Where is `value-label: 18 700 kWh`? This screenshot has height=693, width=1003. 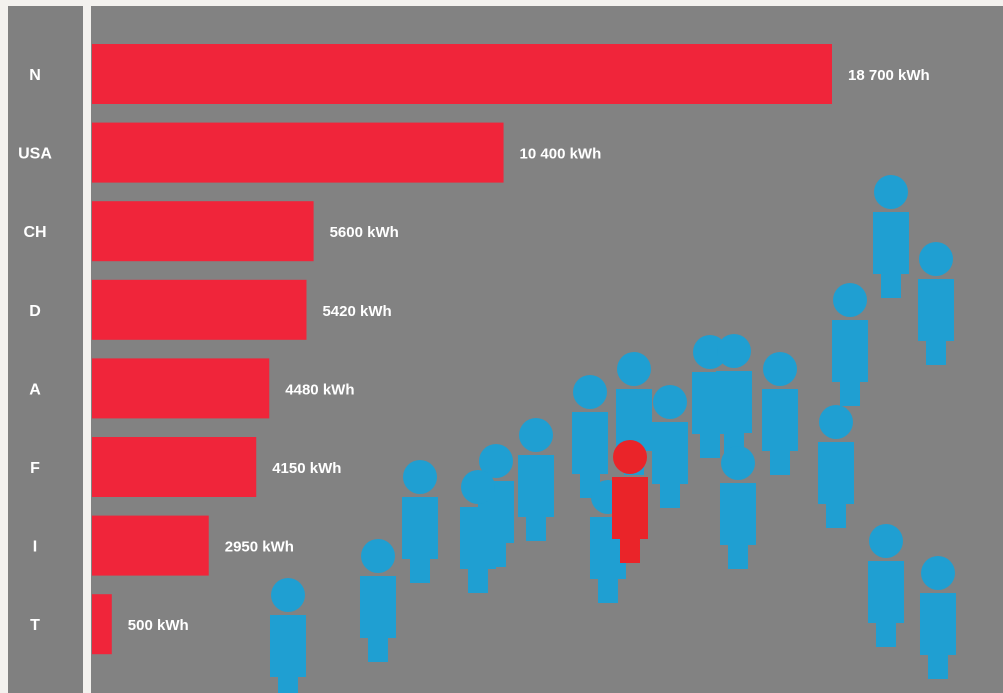
value-label: 18 700 kWh is located at coordinates (889, 75).